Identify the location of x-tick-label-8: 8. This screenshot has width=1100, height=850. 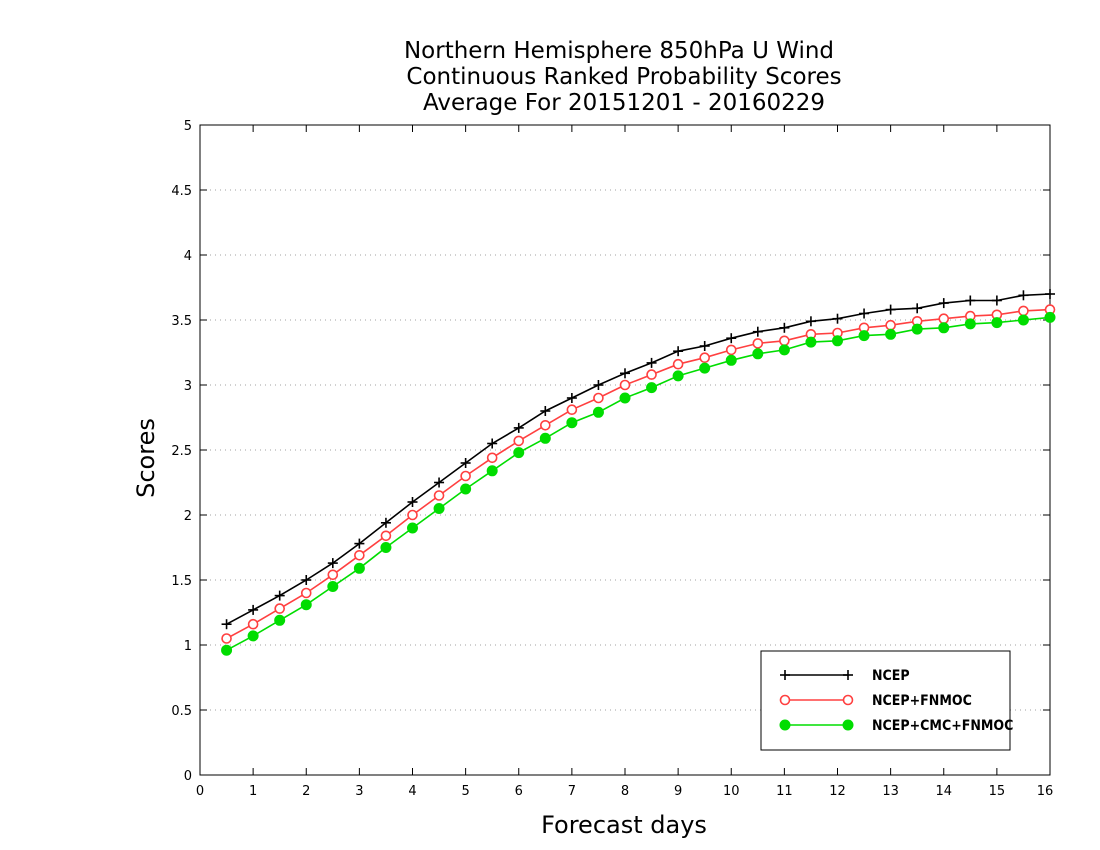
(625, 791).